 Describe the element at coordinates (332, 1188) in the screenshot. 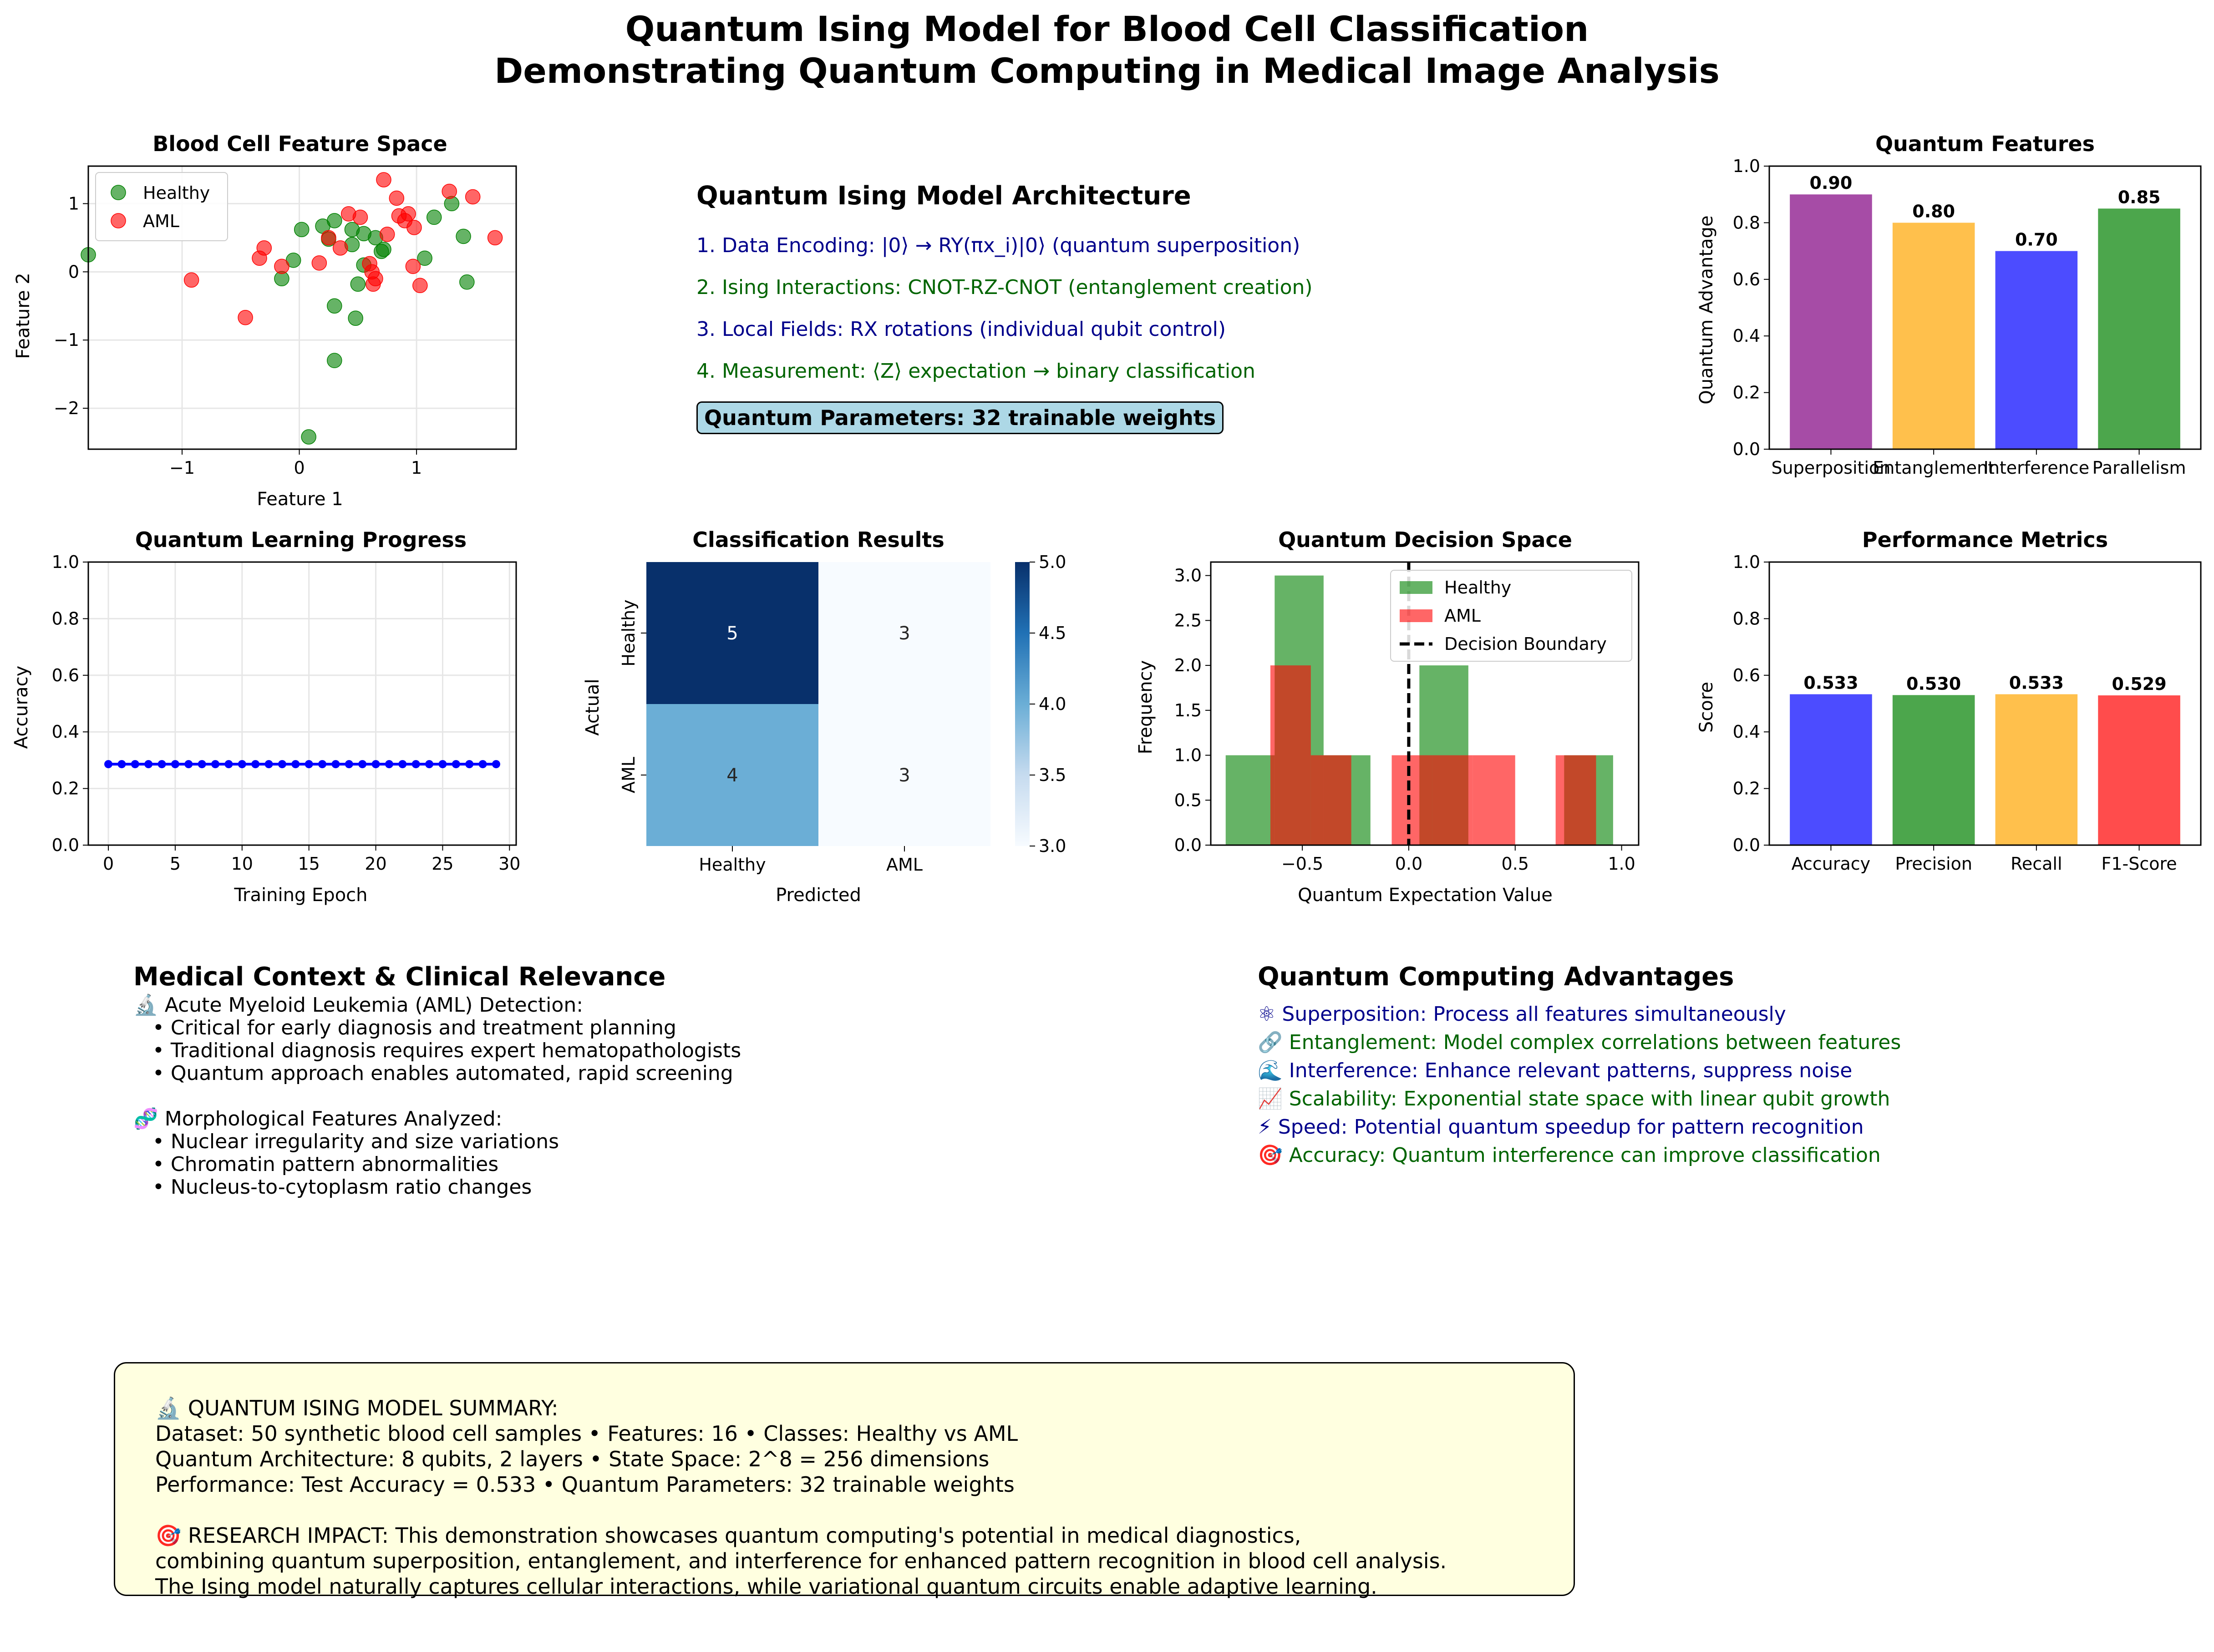

I see `medical-line: • Nucleus-to-cytoplasm ratio changes` at that location.